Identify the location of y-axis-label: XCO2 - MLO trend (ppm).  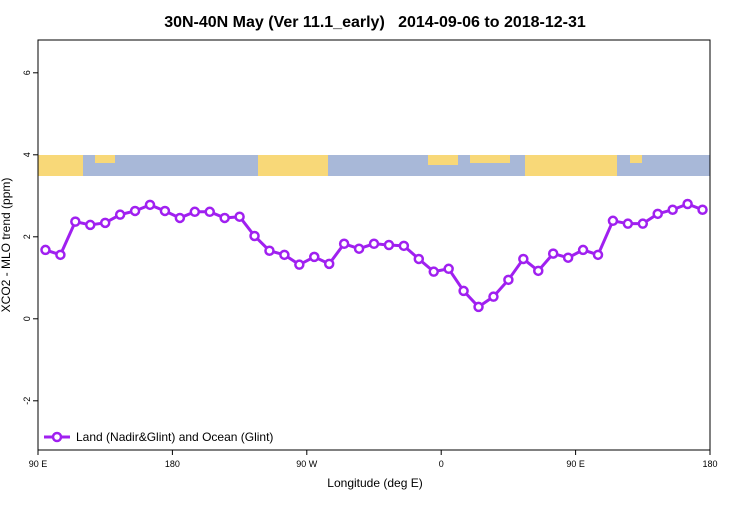
(6, 245).